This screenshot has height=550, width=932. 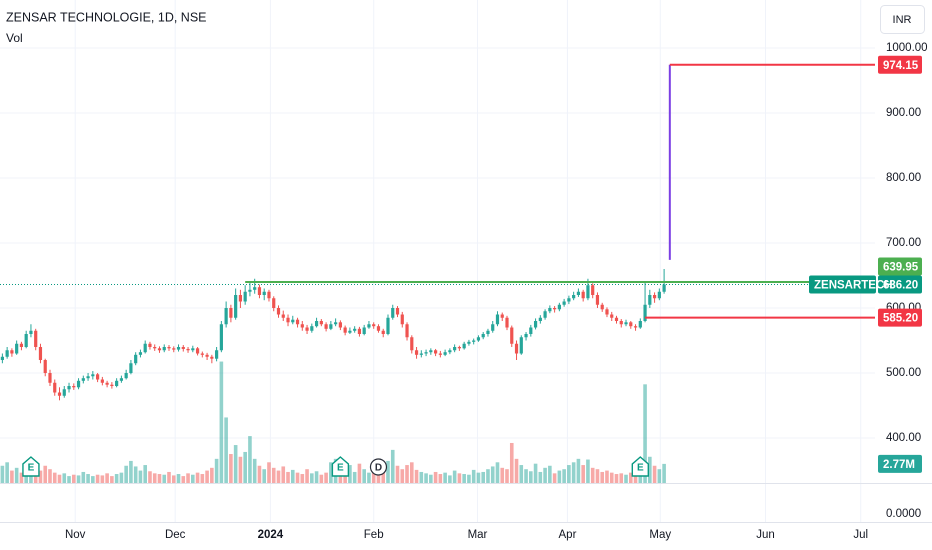 I want to click on y-tick-label: 700.00, so click(x=903, y=243).